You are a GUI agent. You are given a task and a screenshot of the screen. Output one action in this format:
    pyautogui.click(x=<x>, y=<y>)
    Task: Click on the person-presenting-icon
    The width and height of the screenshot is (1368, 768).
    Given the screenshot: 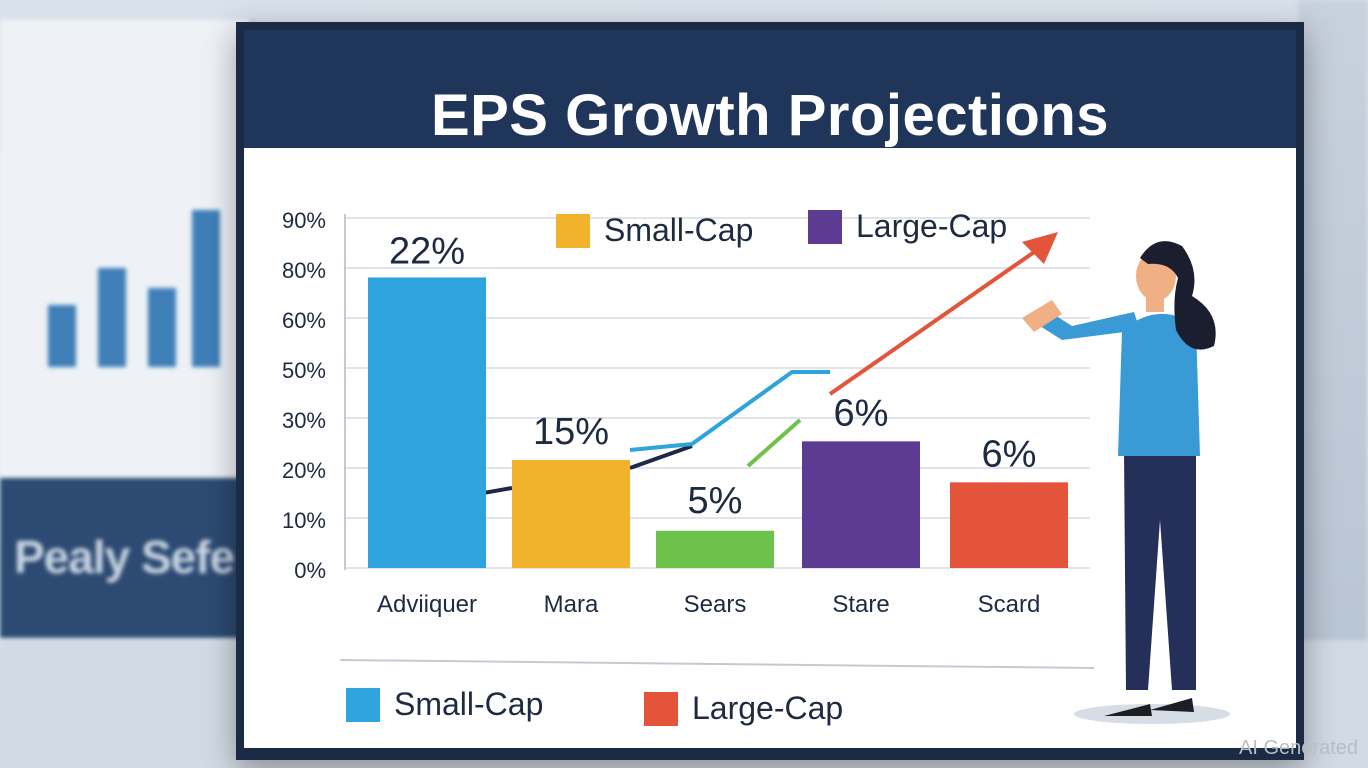 What is the action you would take?
    pyautogui.click(x=1126, y=482)
    